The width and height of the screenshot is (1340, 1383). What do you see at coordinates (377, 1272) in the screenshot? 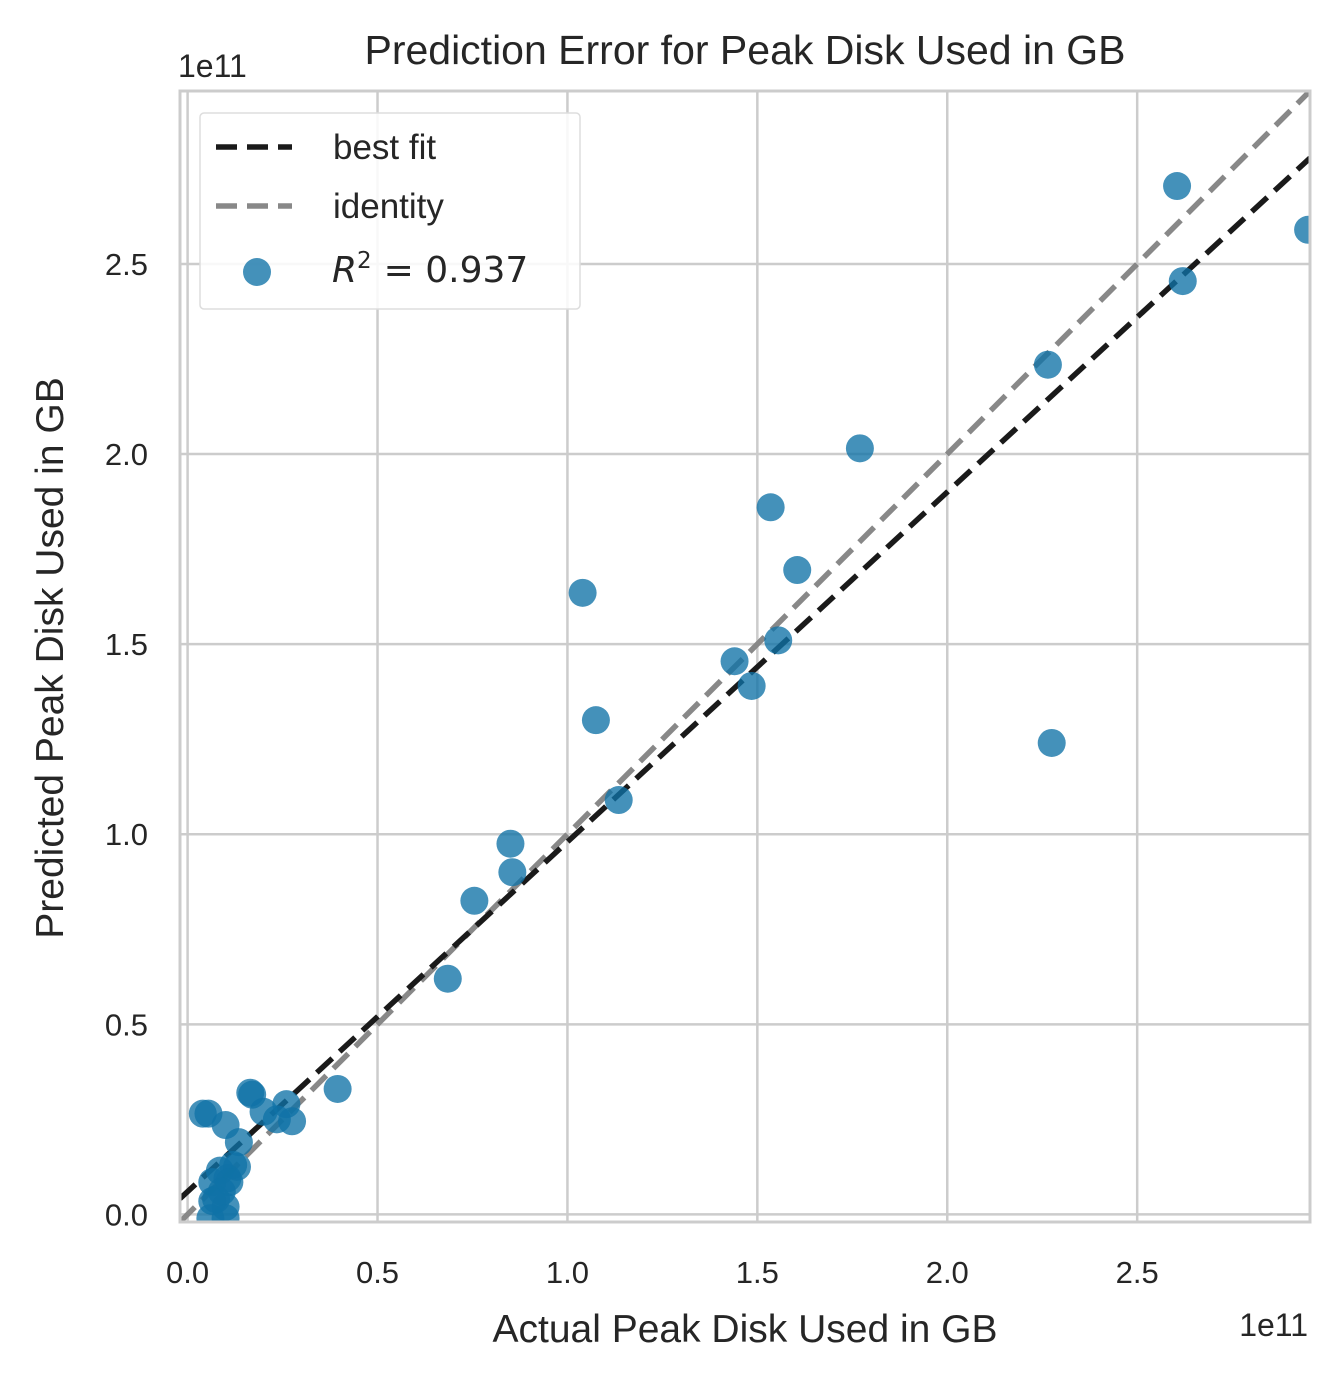
I see `x-tick-label: 0.5` at bounding box center [377, 1272].